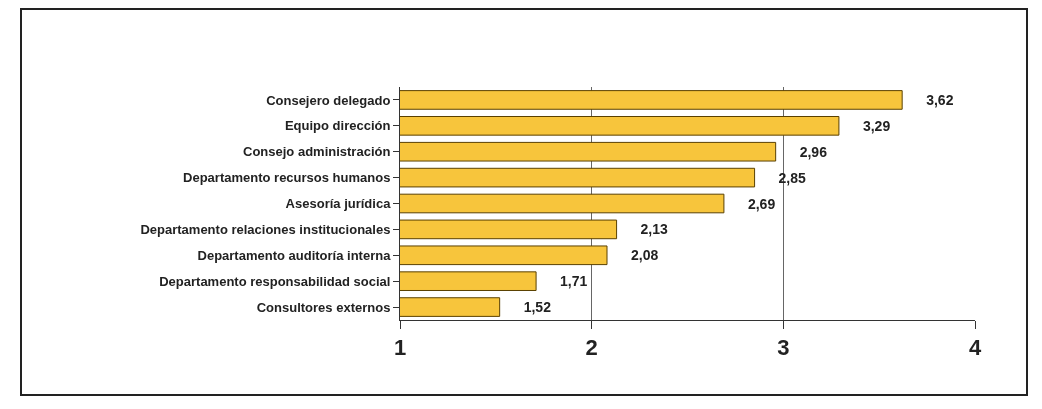 This screenshot has height=409, width=1042. I want to click on x-tick-label: 2, so click(591, 348).